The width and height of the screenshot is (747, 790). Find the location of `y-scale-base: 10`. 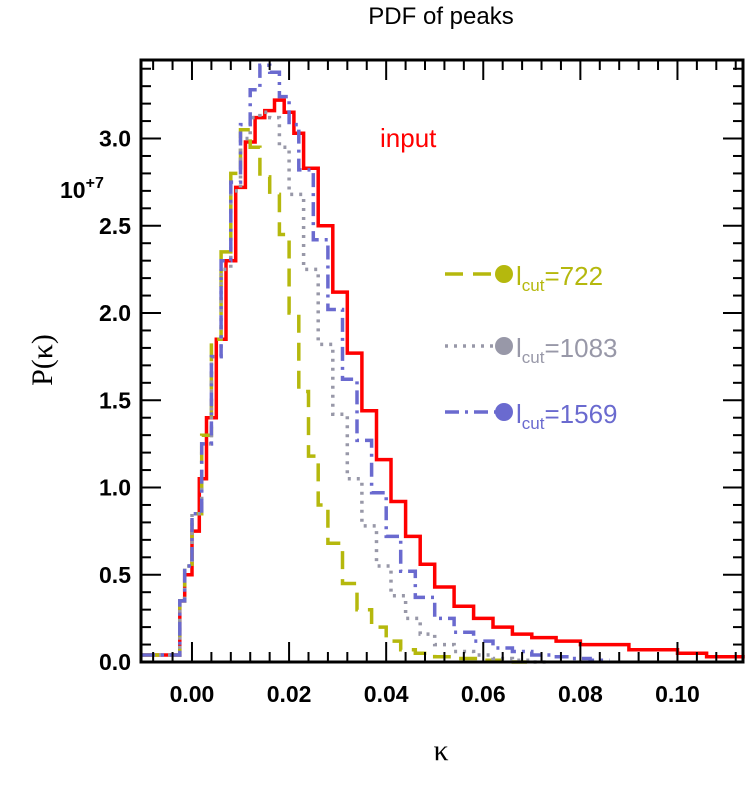

y-scale-base: 10 is located at coordinates (73, 190).